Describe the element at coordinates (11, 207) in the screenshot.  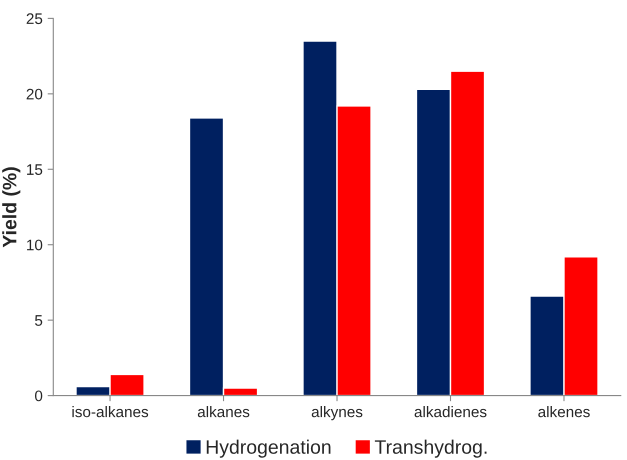
I see `y-axis-title: Yield (%)` at that location.